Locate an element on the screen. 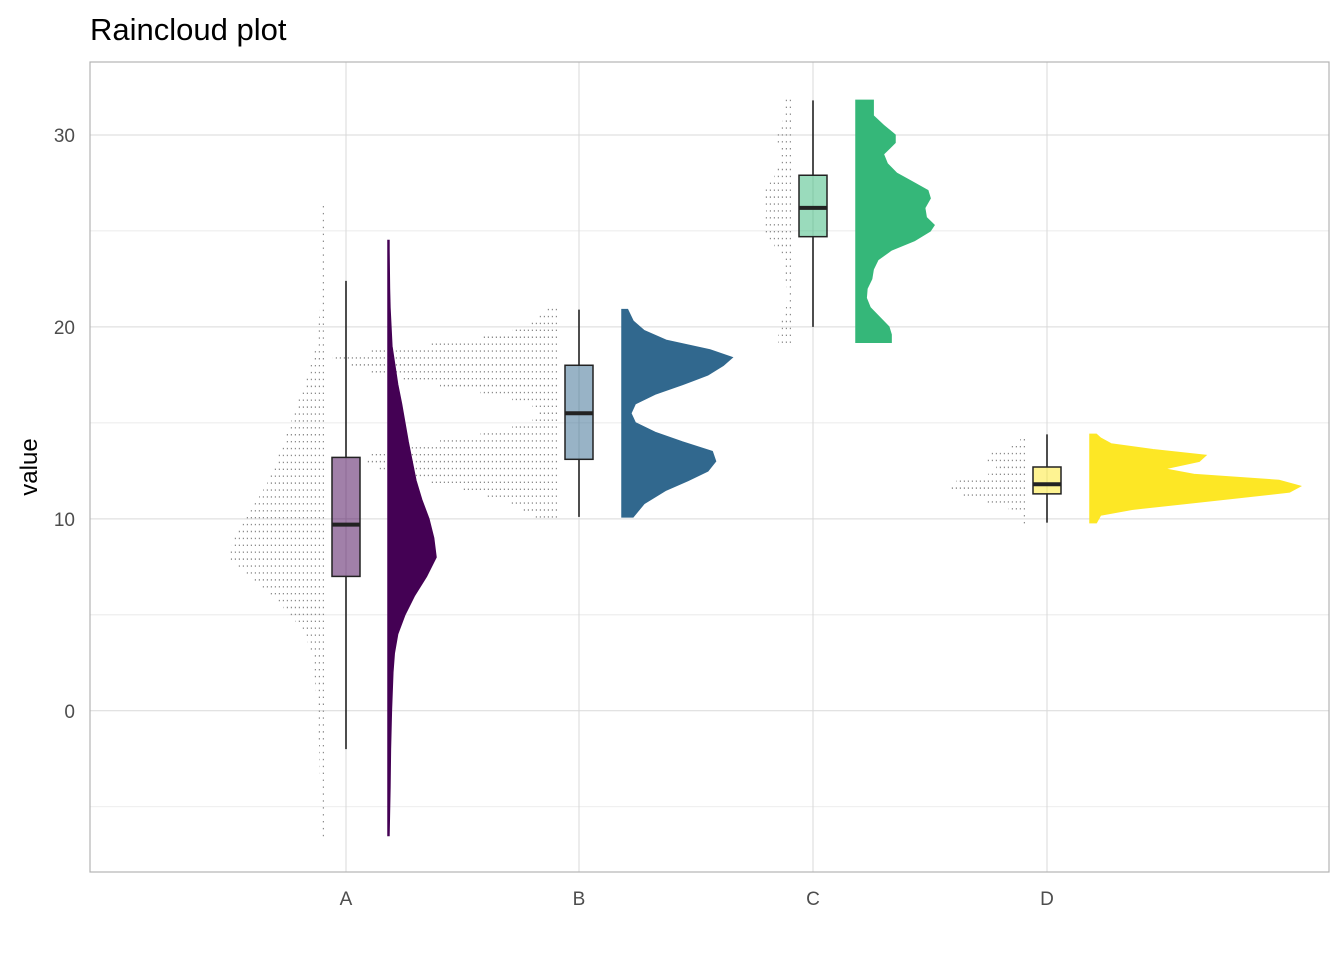  box-D is located at coordinates (1047, 480).